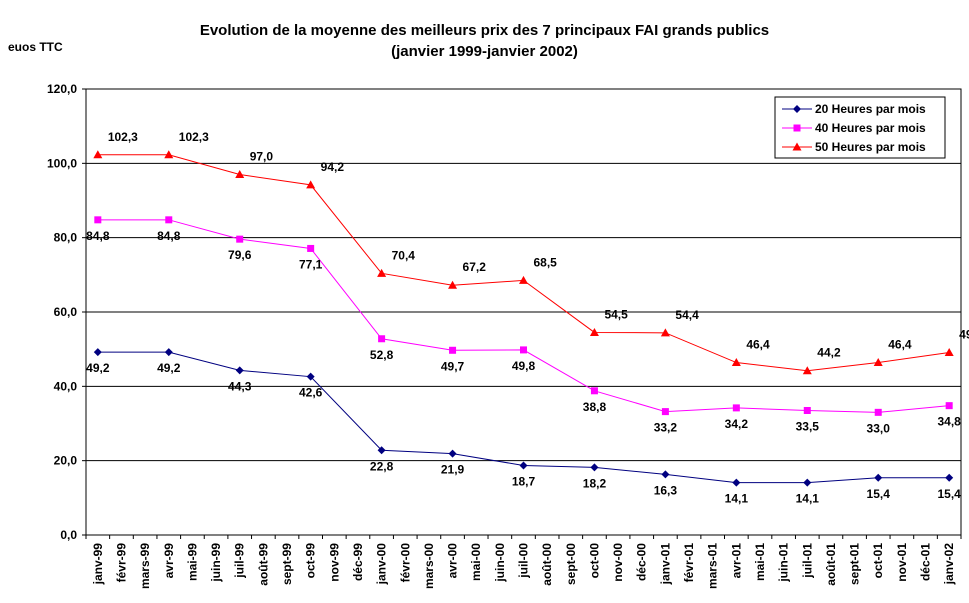  Describe the element at coordinates (62, 163) in the screenshot. I see `y-tick-label: 100,0` at that location.